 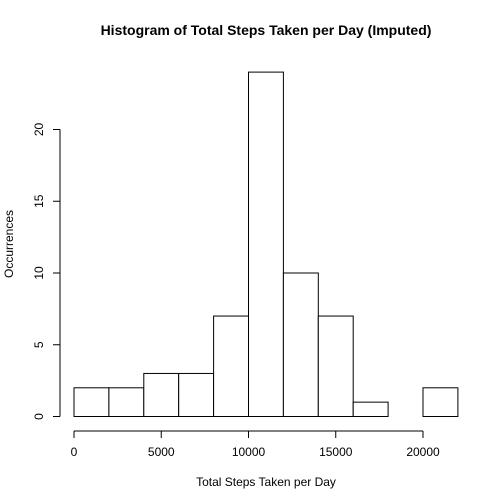 I want to click on x-axis: 0 5000 10000 15000 20000, so click(x=255, y=444).